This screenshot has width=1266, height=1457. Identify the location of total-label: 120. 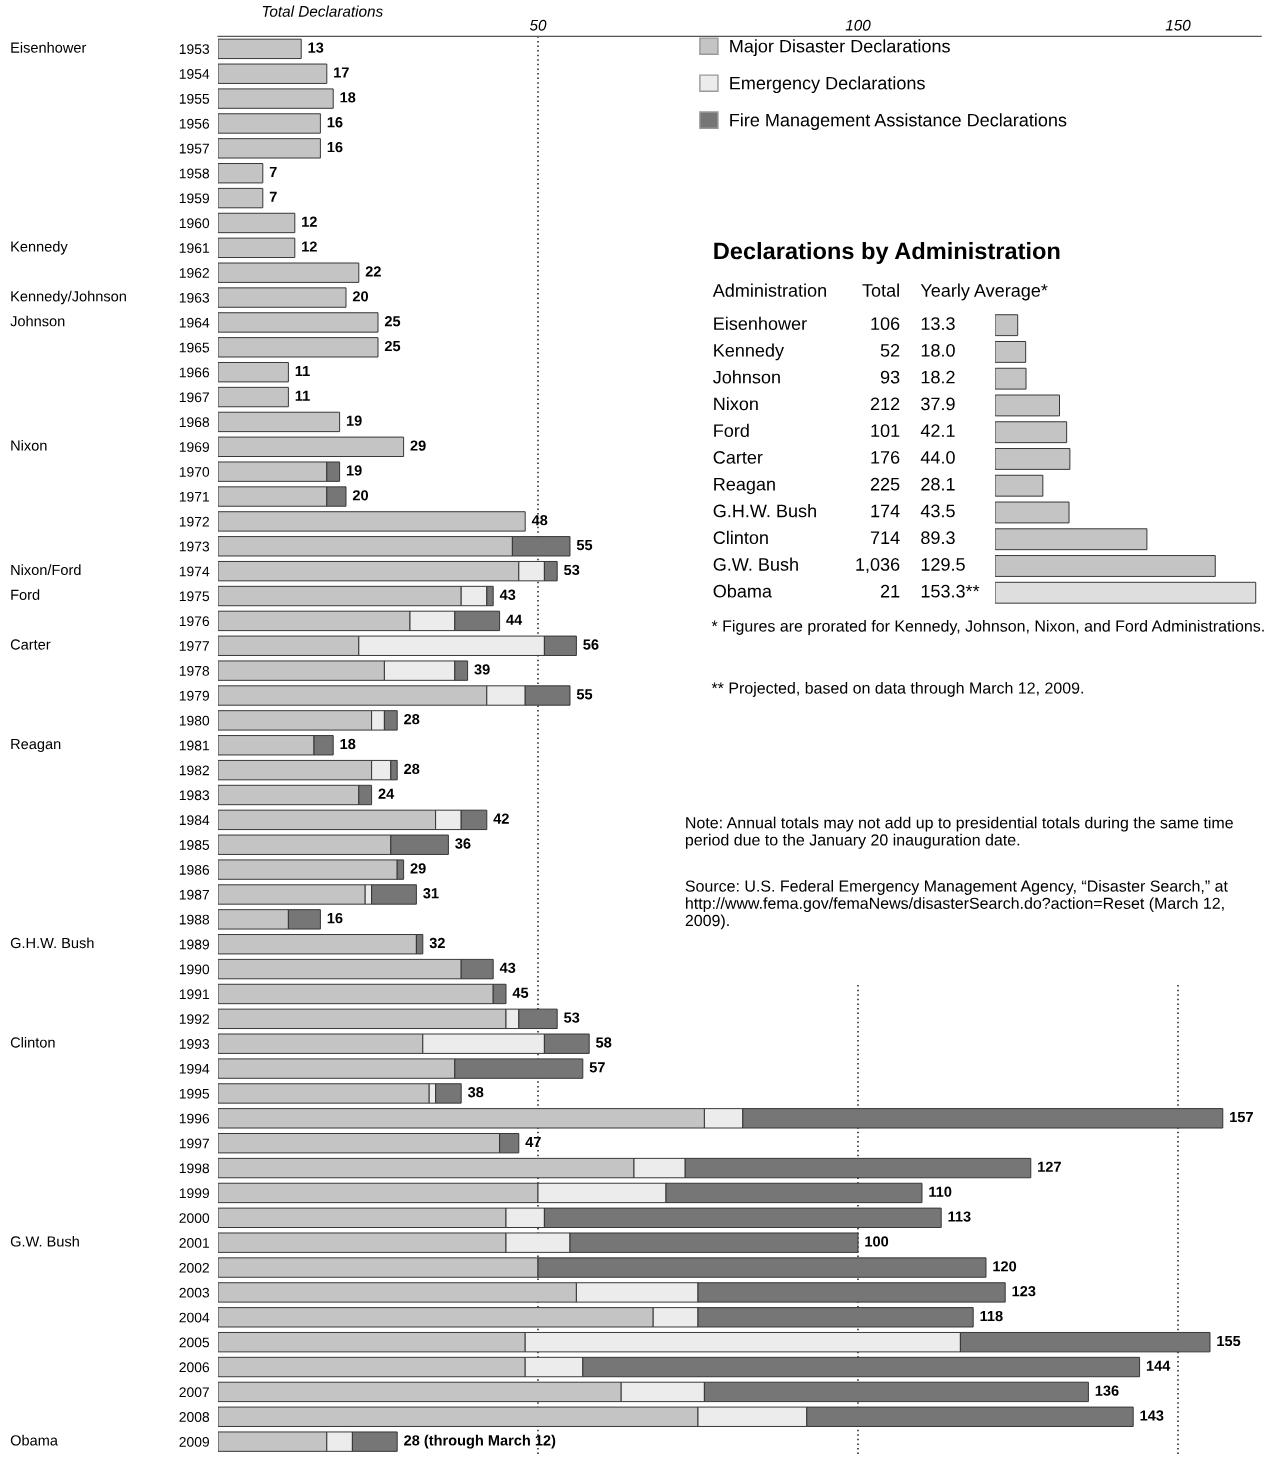
(1005, 1266).